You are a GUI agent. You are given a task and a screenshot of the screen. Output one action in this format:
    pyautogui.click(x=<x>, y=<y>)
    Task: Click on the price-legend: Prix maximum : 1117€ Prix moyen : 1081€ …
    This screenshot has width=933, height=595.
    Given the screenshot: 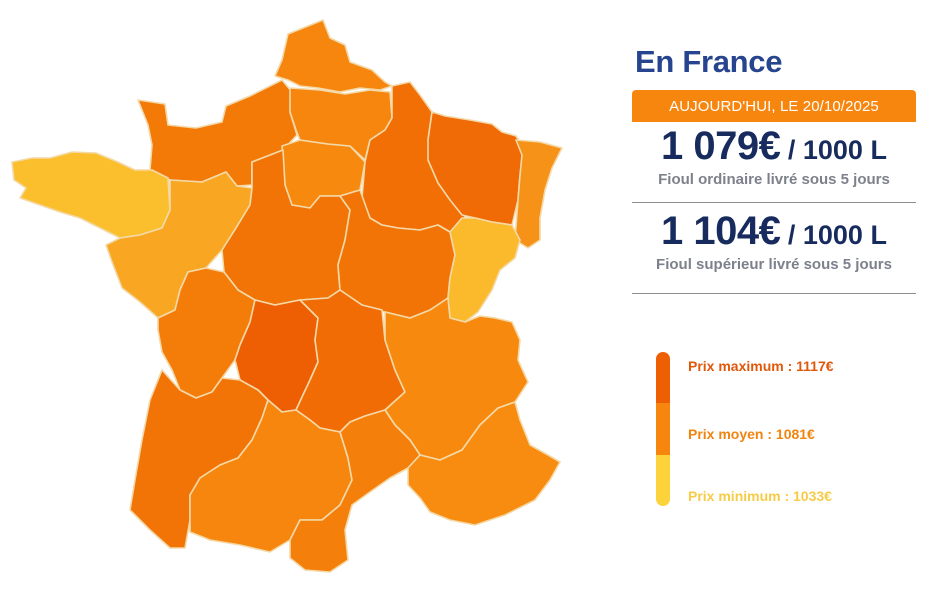 What is the action you would take?
    pyautogui.click(x=786, y=430)
    